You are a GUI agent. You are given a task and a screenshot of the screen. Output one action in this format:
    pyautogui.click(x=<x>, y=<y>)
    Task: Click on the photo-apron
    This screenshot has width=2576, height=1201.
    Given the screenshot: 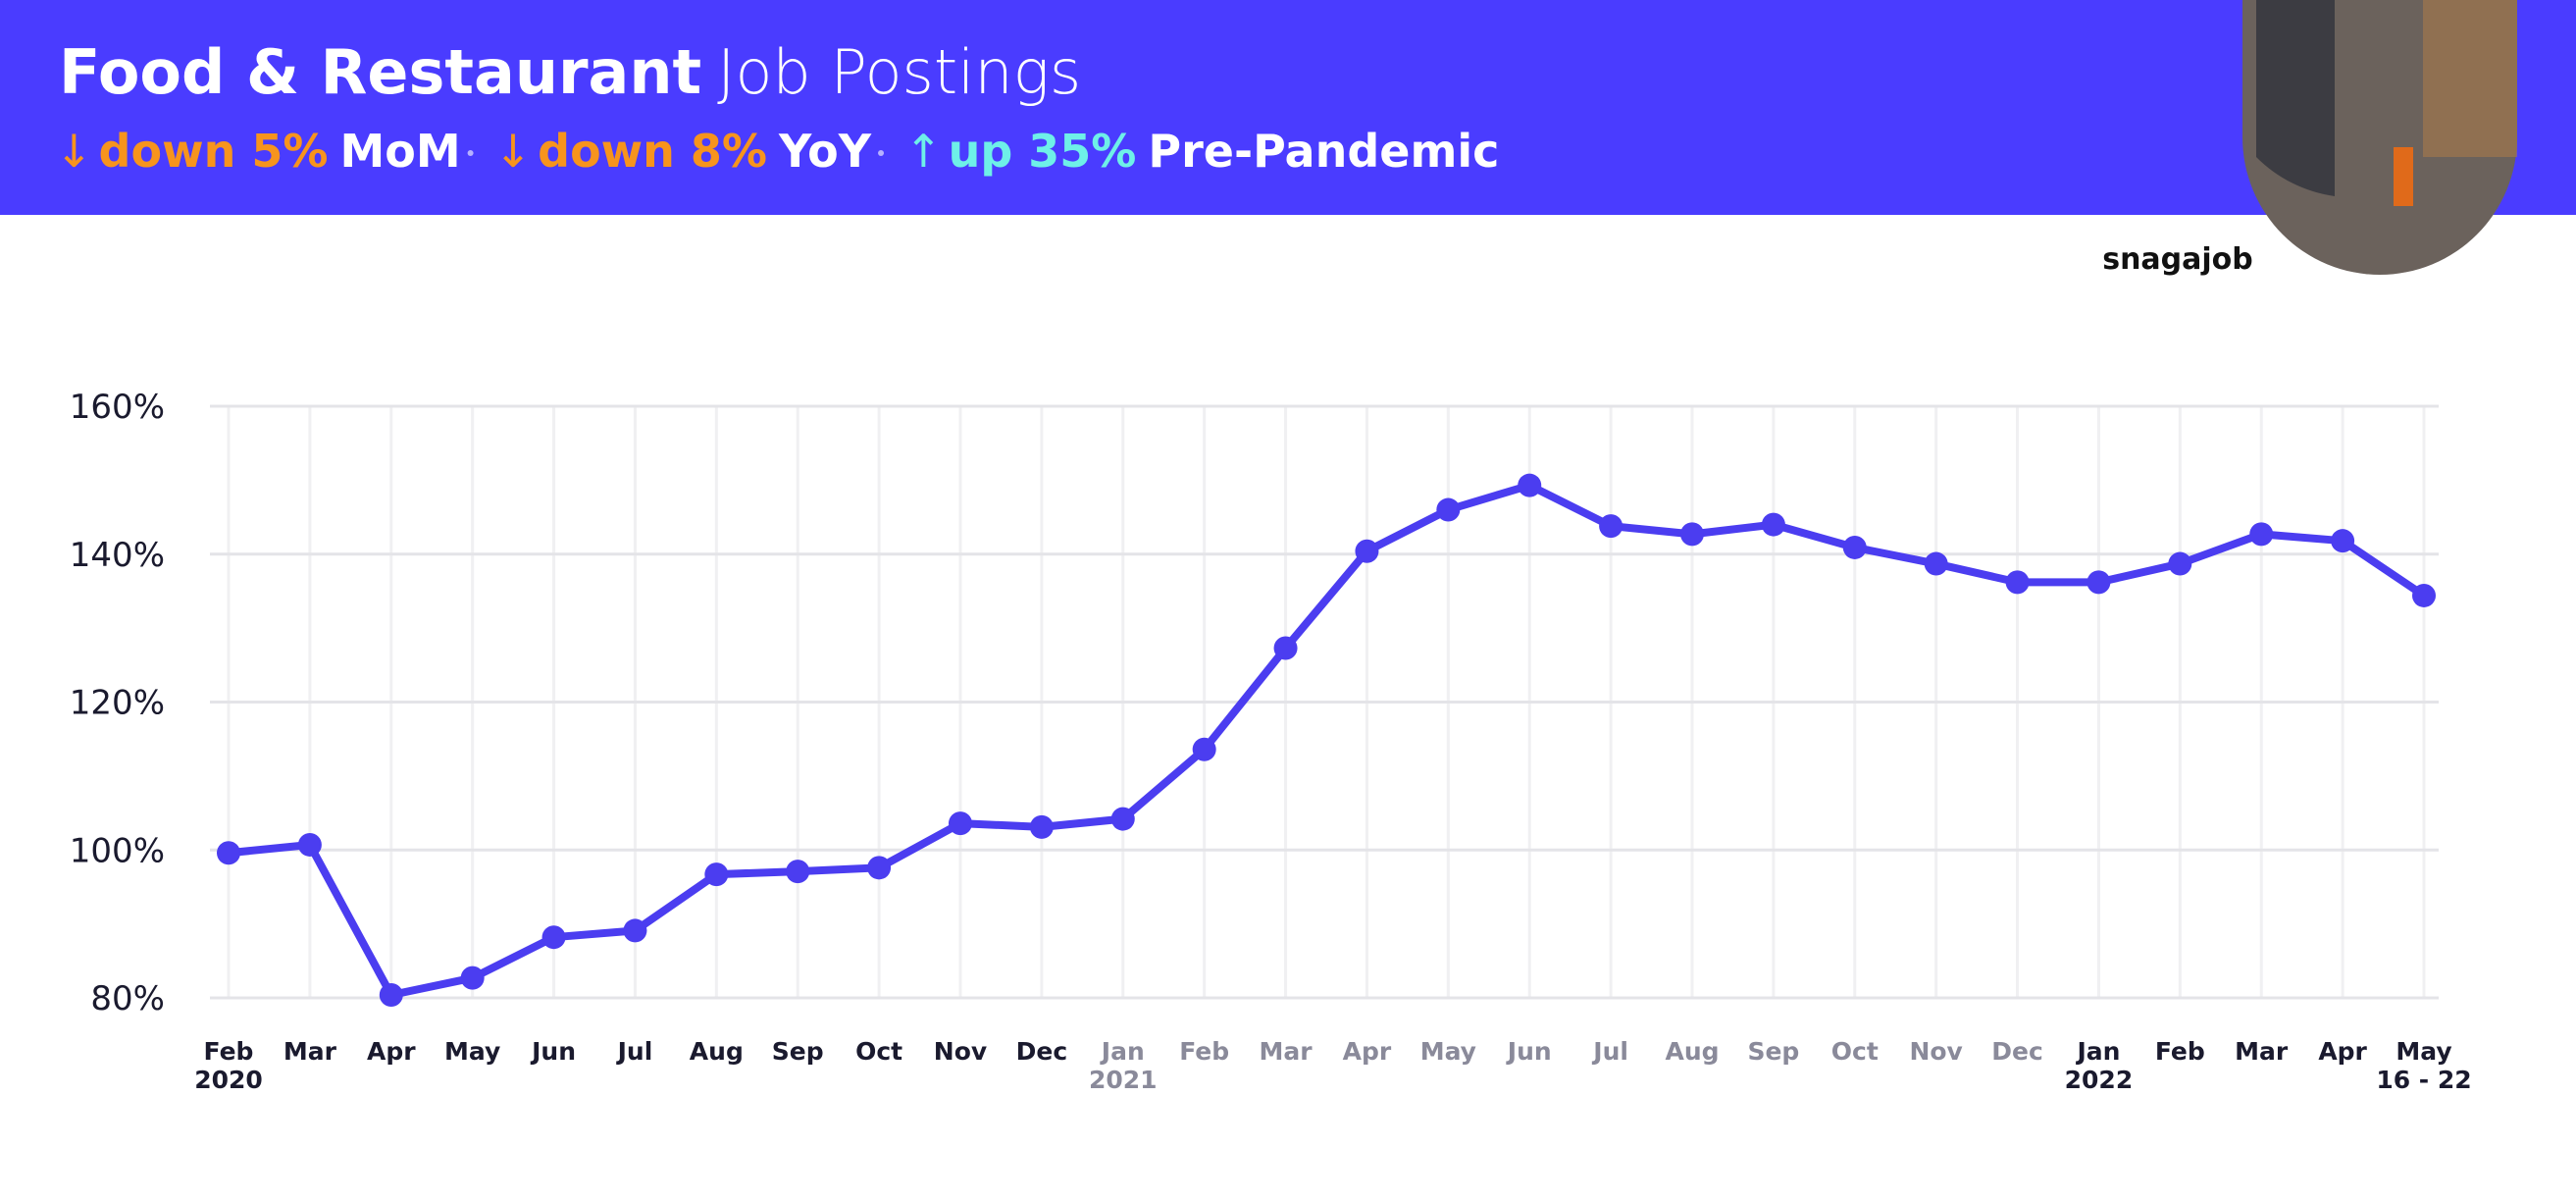 What is the action you would take?
    pyautogui.click(x=2295, y=98)
    